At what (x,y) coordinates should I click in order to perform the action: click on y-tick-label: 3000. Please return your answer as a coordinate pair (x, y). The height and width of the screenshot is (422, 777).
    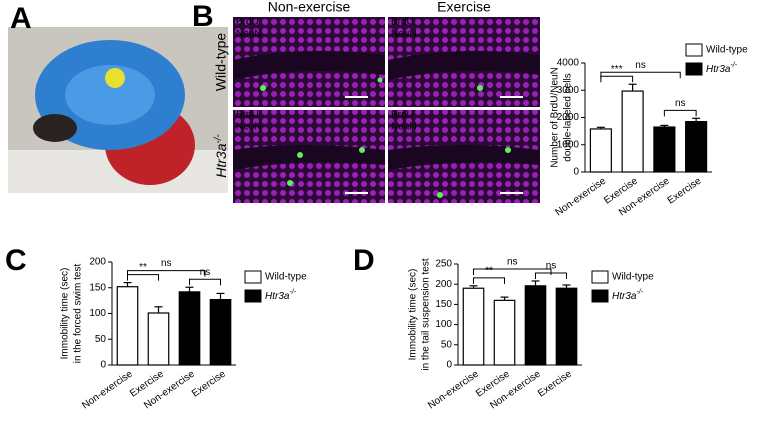
    Looking at the image, I should click on (568, 90).